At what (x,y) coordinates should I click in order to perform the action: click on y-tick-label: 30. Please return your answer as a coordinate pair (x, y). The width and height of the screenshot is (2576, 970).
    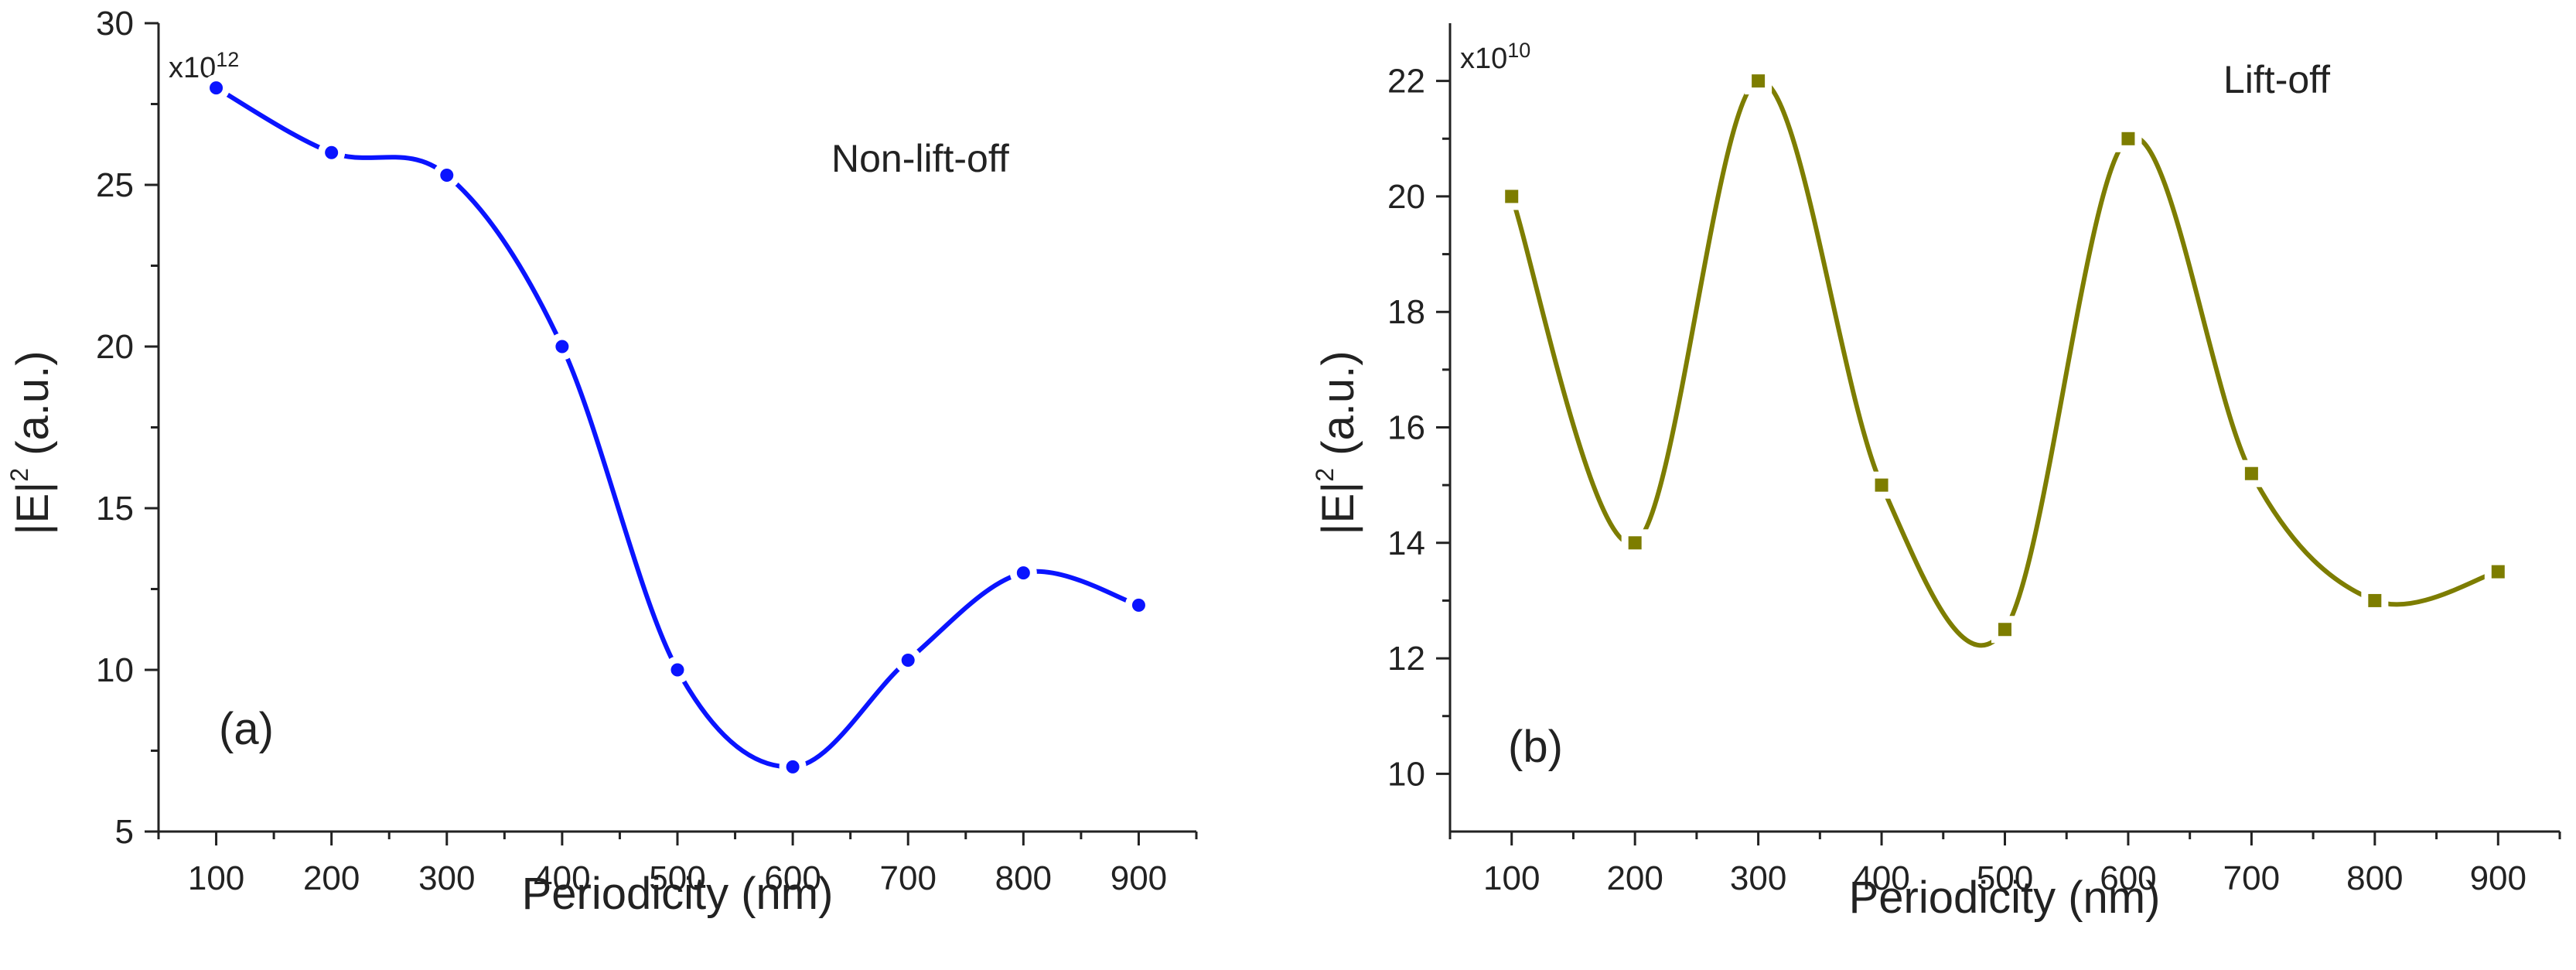
    Looking at the image, I should click on (115, 24).